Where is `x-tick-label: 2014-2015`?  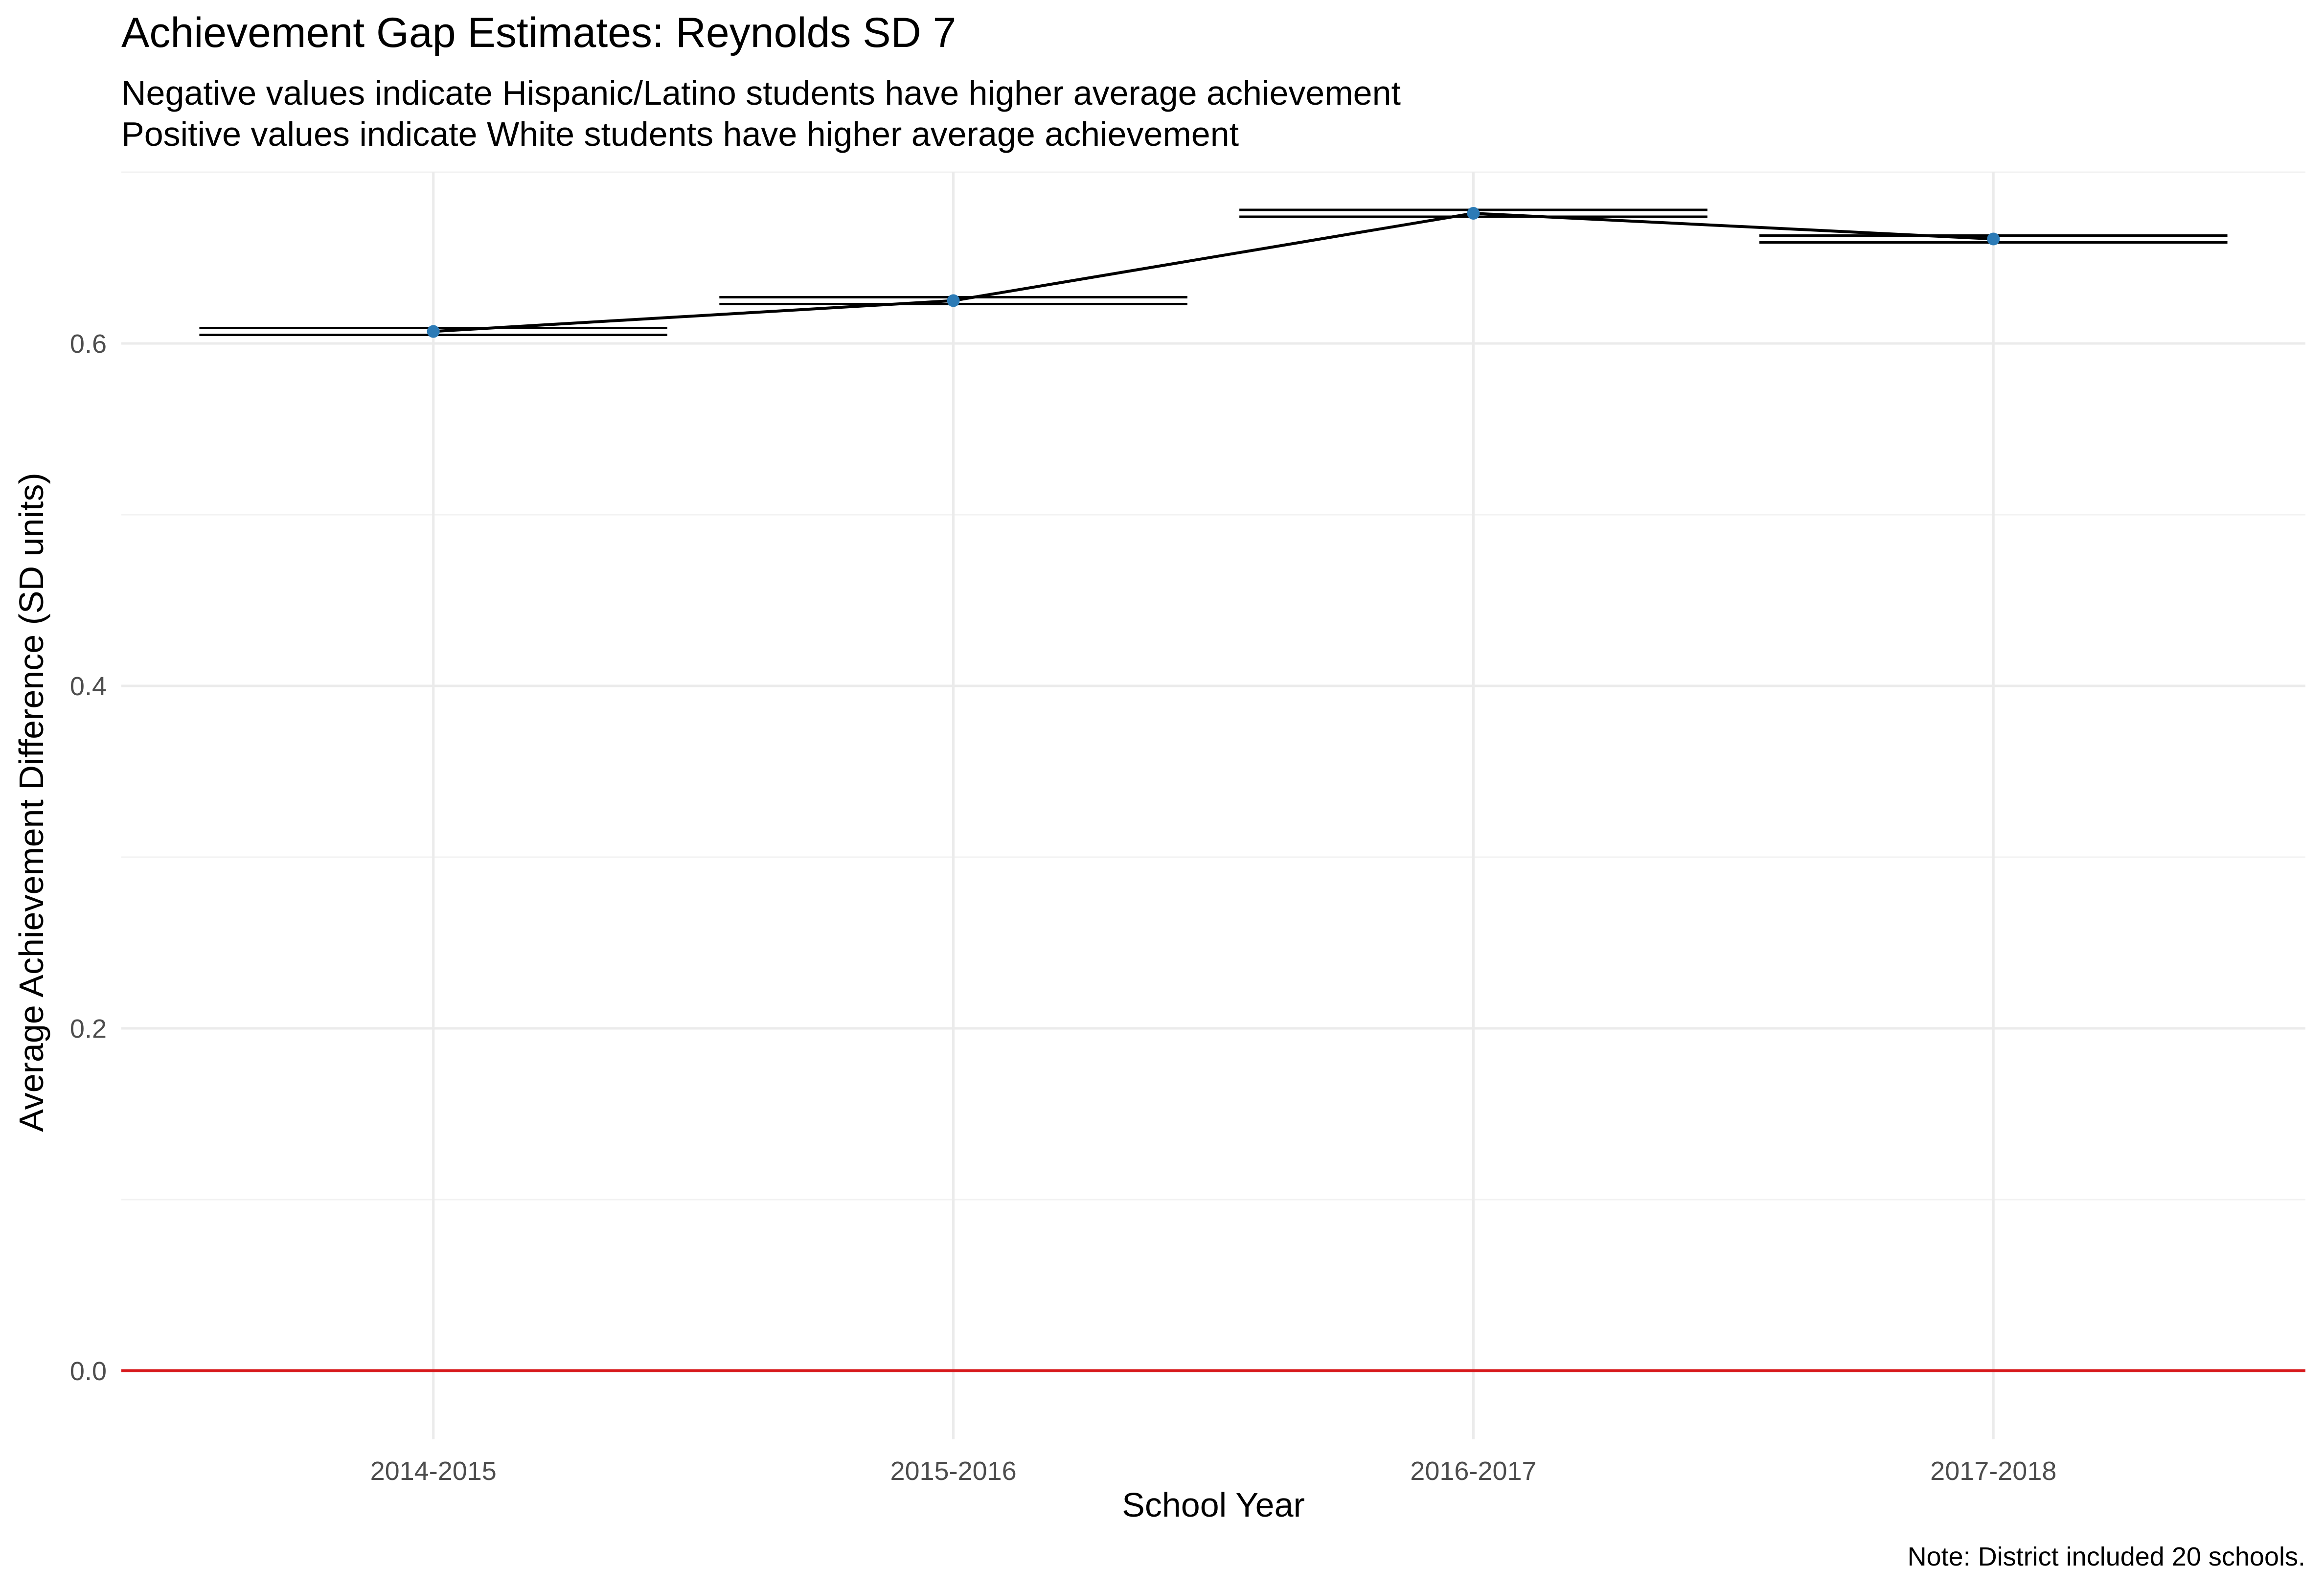 x-tick-label: 2014-2015 is located at coordinates (434, 1471).